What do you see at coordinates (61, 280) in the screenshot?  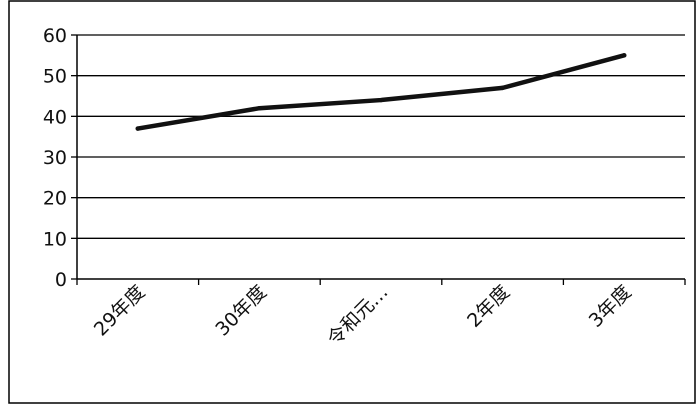 I see `y-tick-label: 0` at bounding box center [61, 280].